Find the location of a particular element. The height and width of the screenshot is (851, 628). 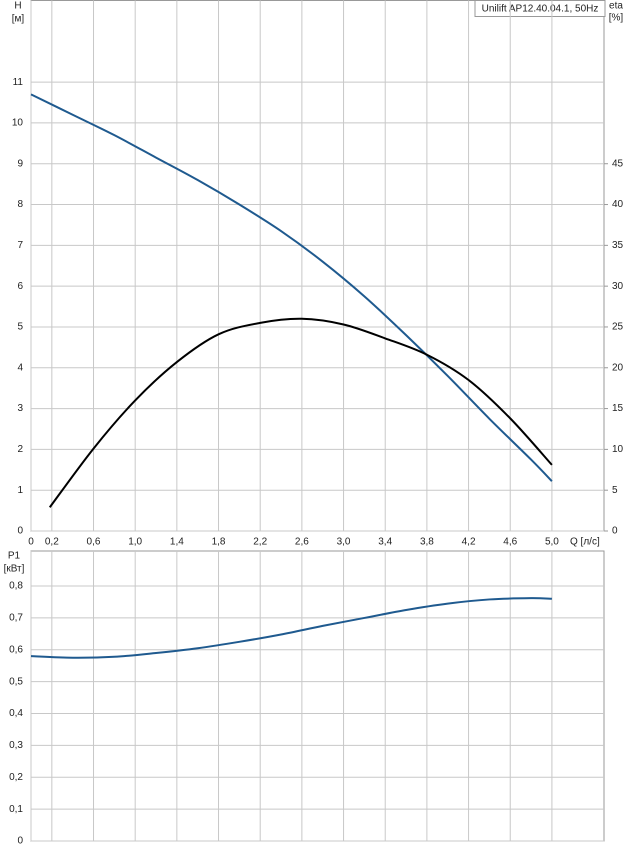

y-tick-label: 9 is located at coordinates (20, 163).